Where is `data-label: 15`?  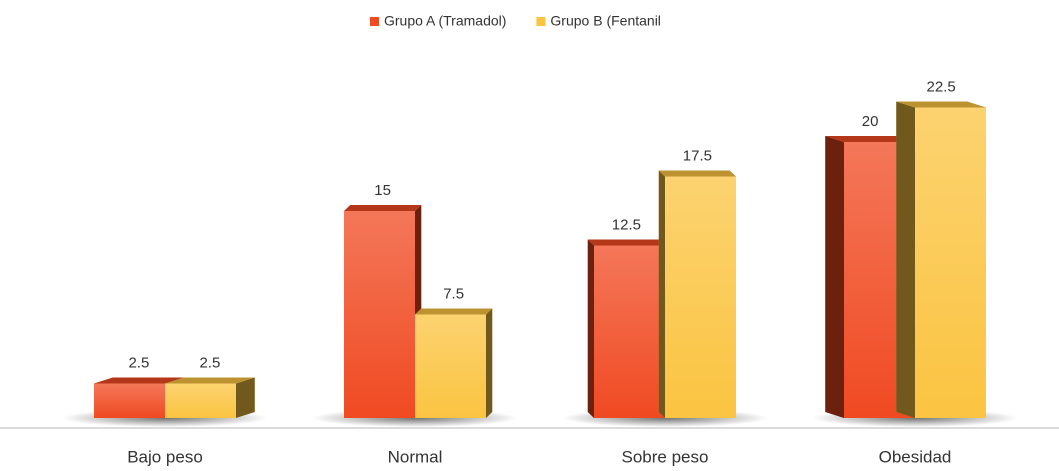 data-label: 15 is located at coordinates (382, 190).